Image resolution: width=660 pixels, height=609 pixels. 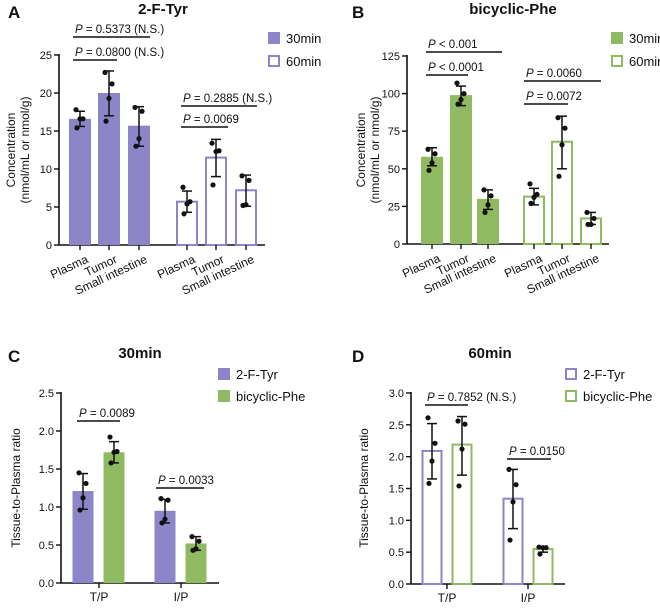 I want to click on chart-title: 30min, so click(x=139, y=353).